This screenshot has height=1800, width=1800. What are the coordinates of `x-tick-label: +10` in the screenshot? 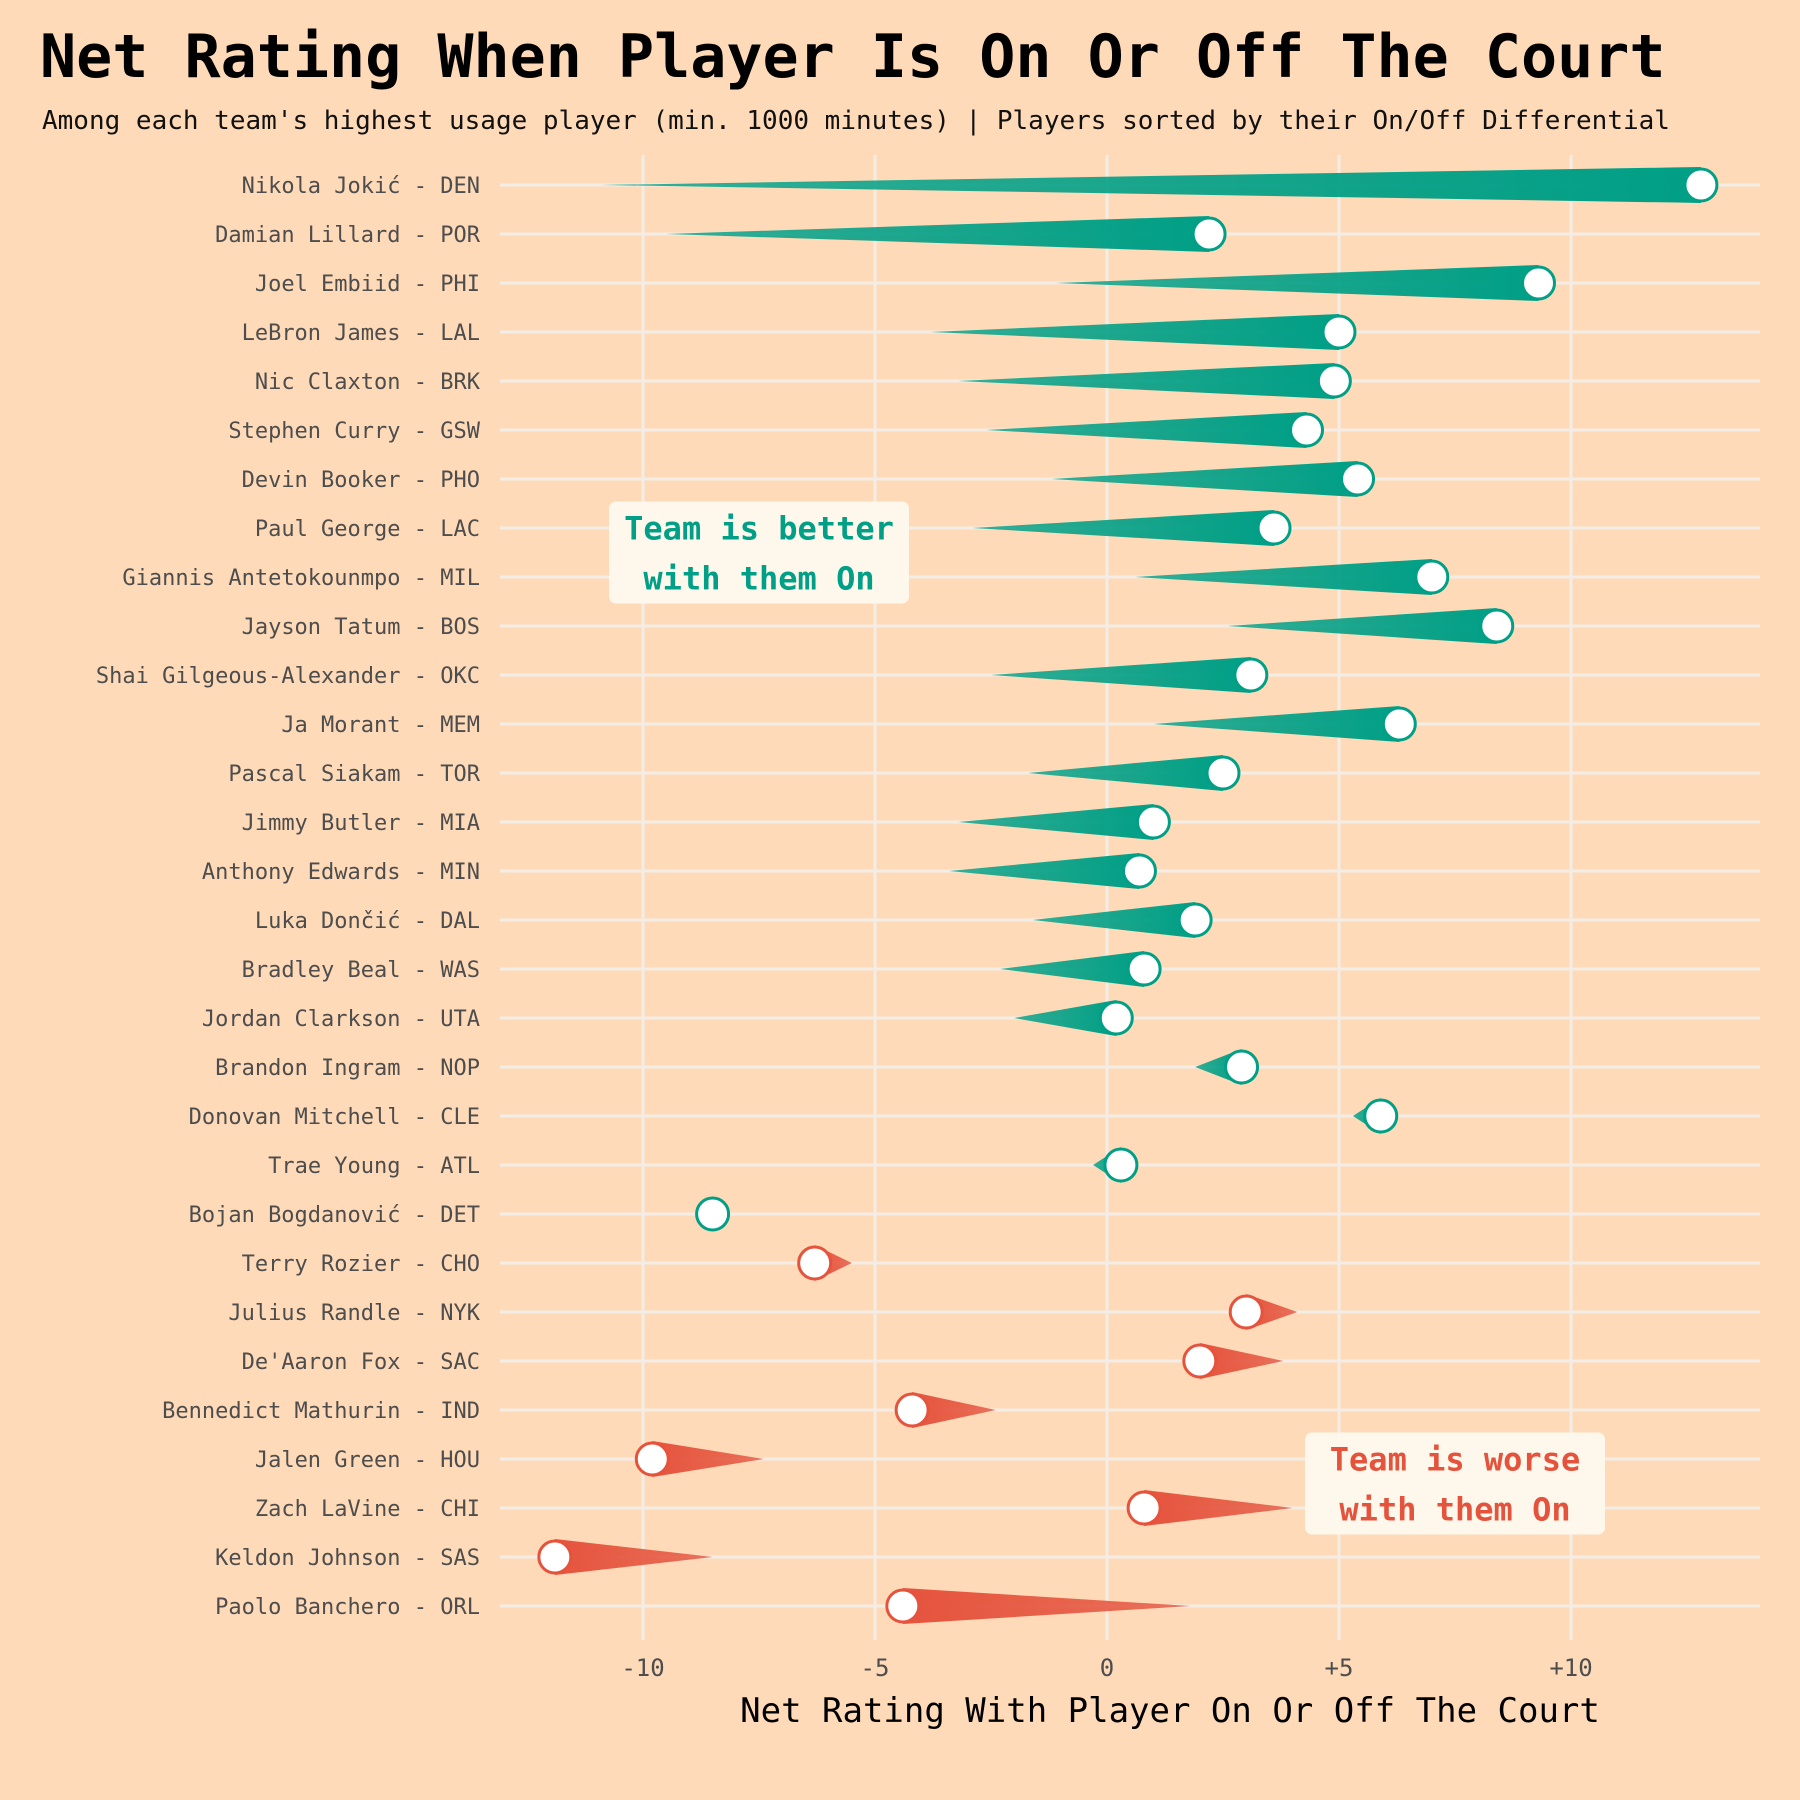 It's located at (1570, 1668).